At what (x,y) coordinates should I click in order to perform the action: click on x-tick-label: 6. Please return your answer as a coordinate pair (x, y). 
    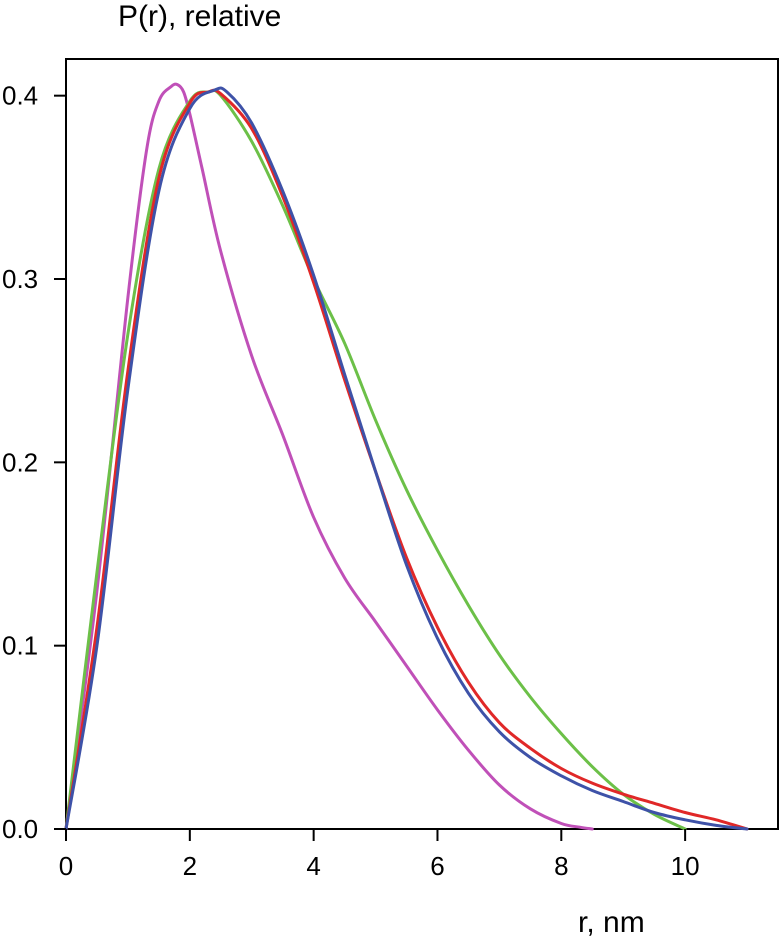
    Looking at the image, I should click on (437, 866).